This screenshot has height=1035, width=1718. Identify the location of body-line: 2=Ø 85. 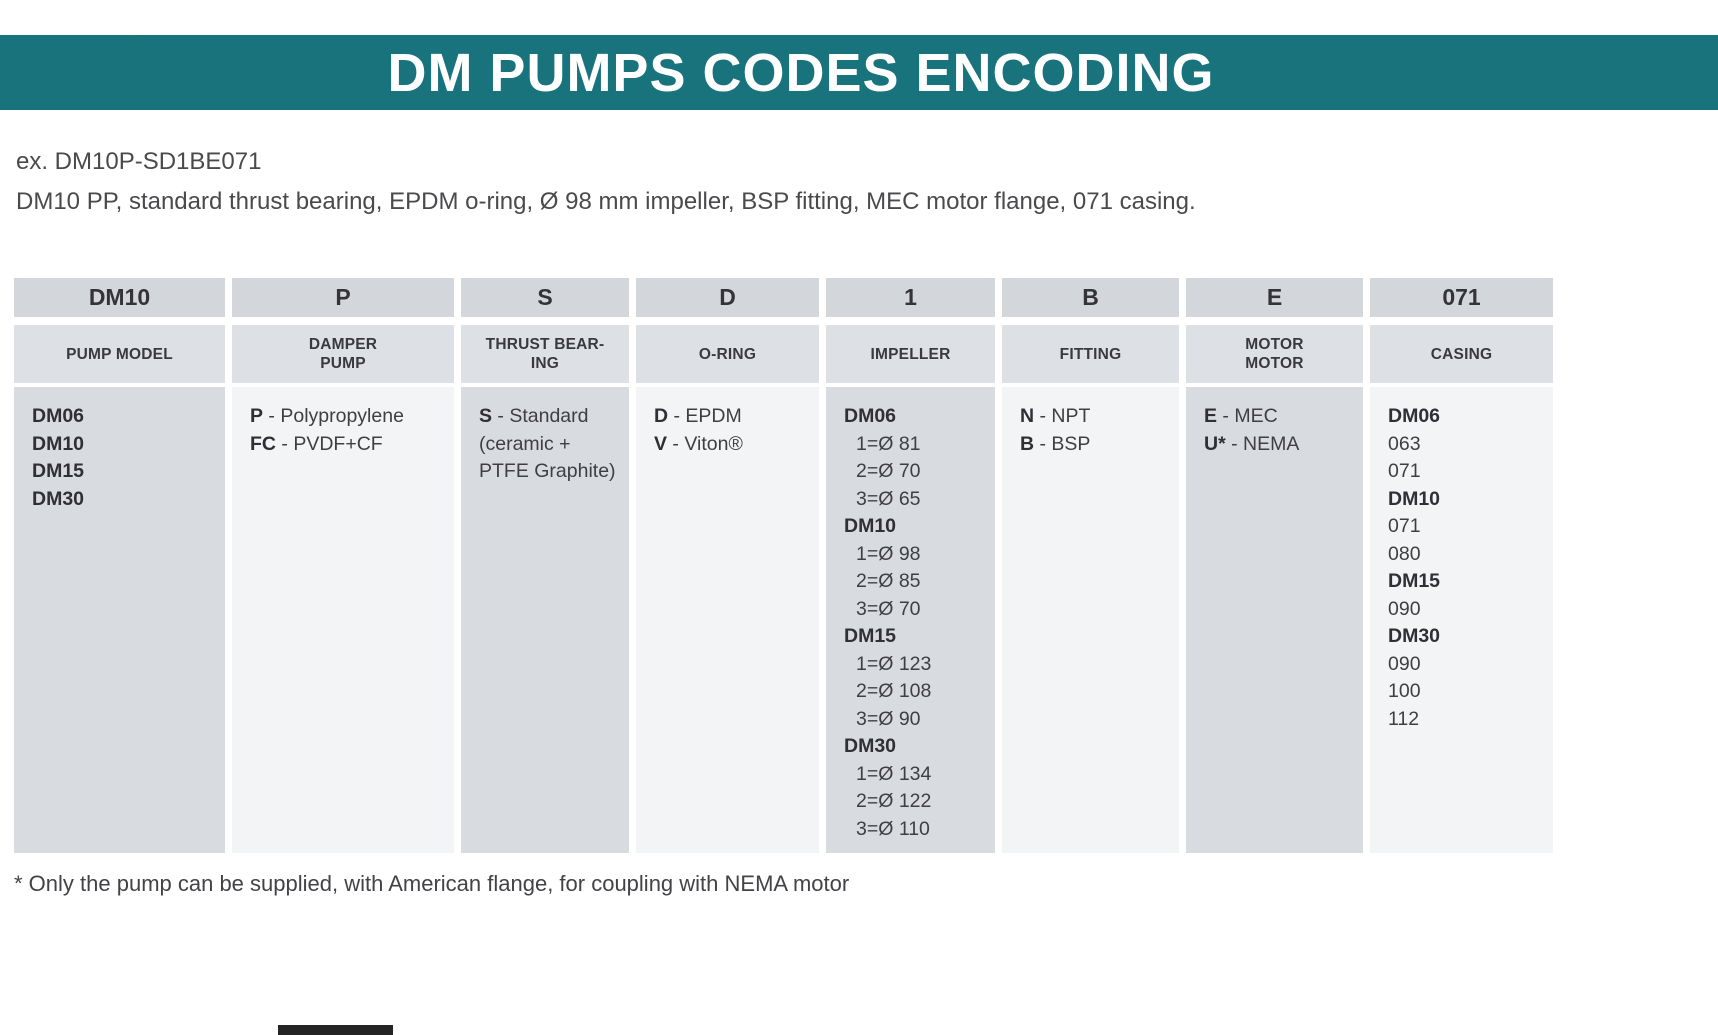
(888, 581).